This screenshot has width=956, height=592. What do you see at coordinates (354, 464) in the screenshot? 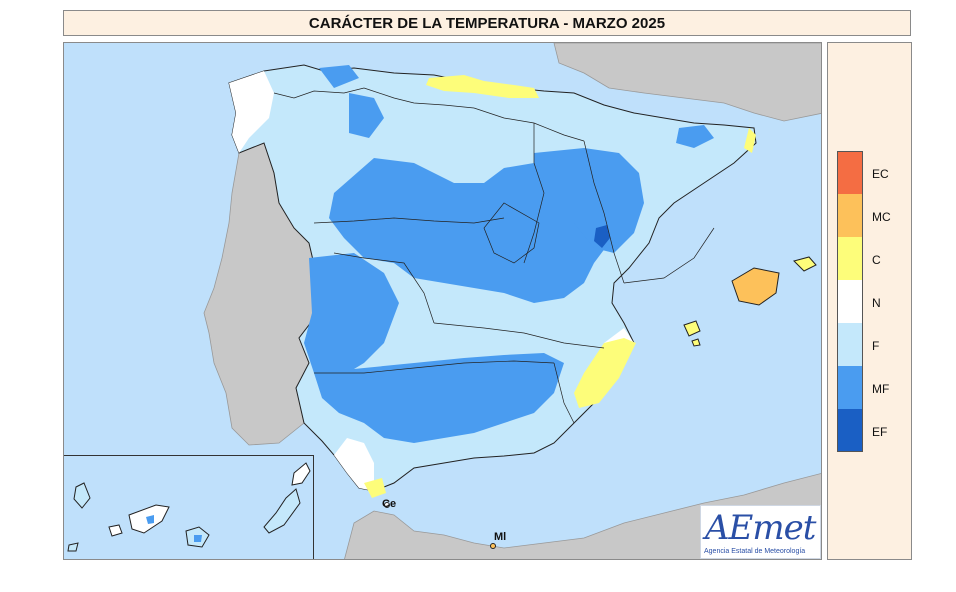
I see `normal-zone-andalusia-west` at bounding box center [354, 464].